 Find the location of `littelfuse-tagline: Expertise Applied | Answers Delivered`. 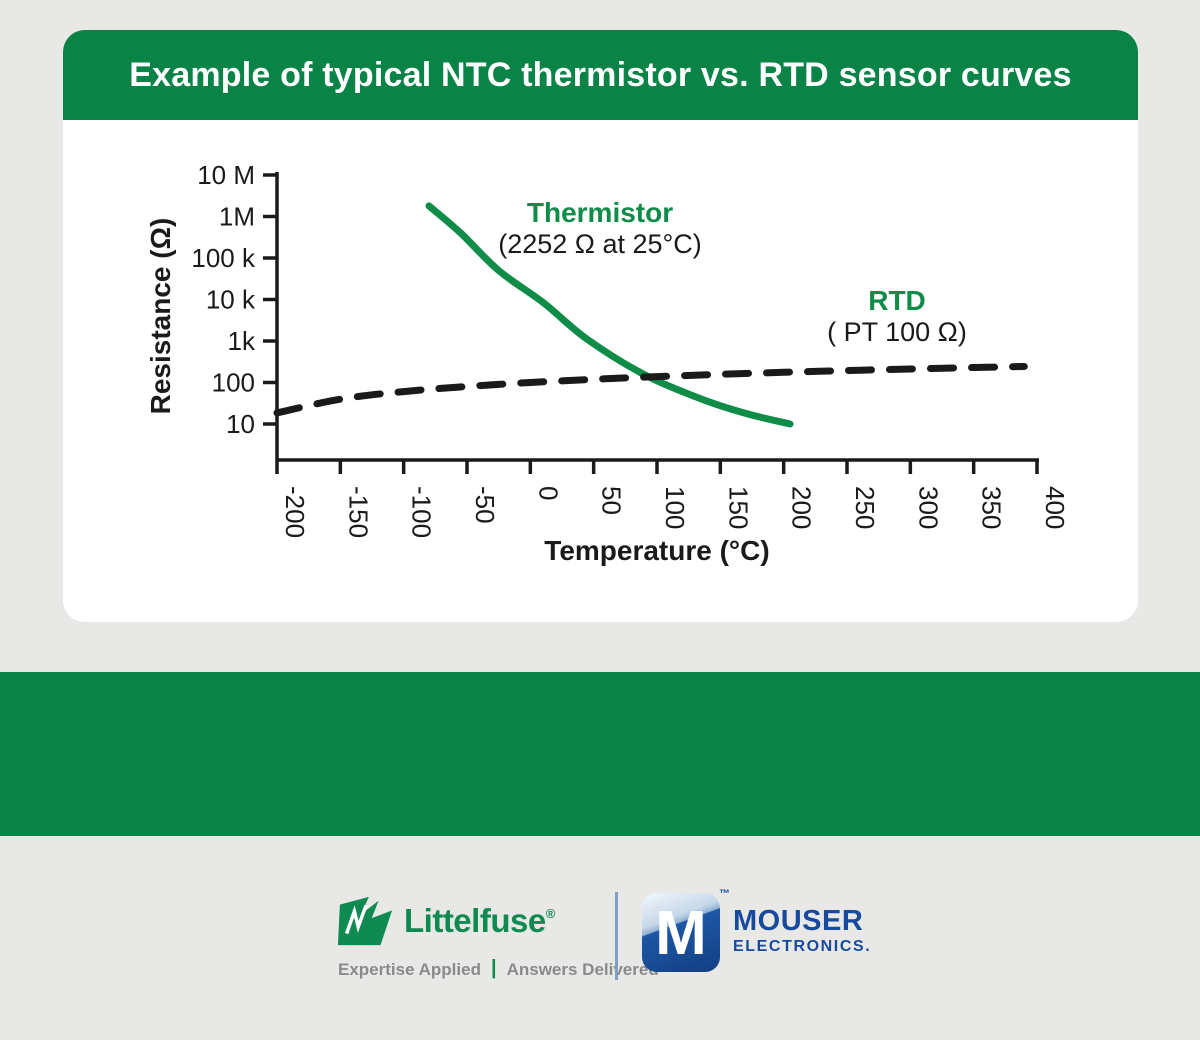

littelfuse-tagline: Expertise Applied | Answers Delivered is located at coordinates (498, 969).